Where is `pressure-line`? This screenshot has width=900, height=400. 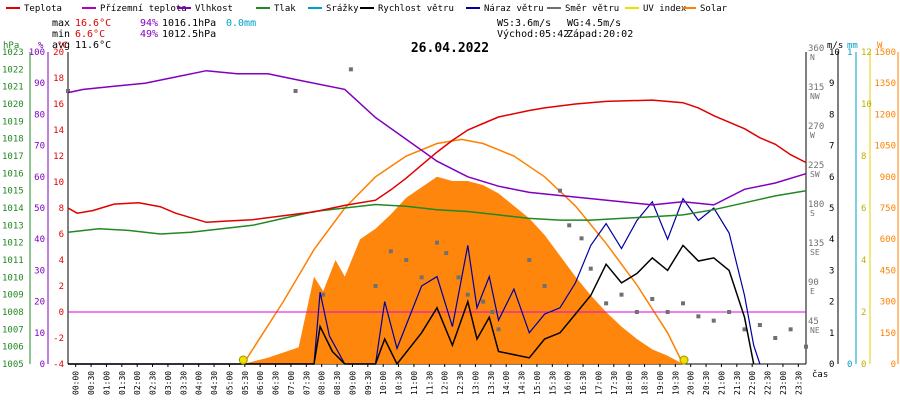 pressure-line is located at coordinates (437, 212).